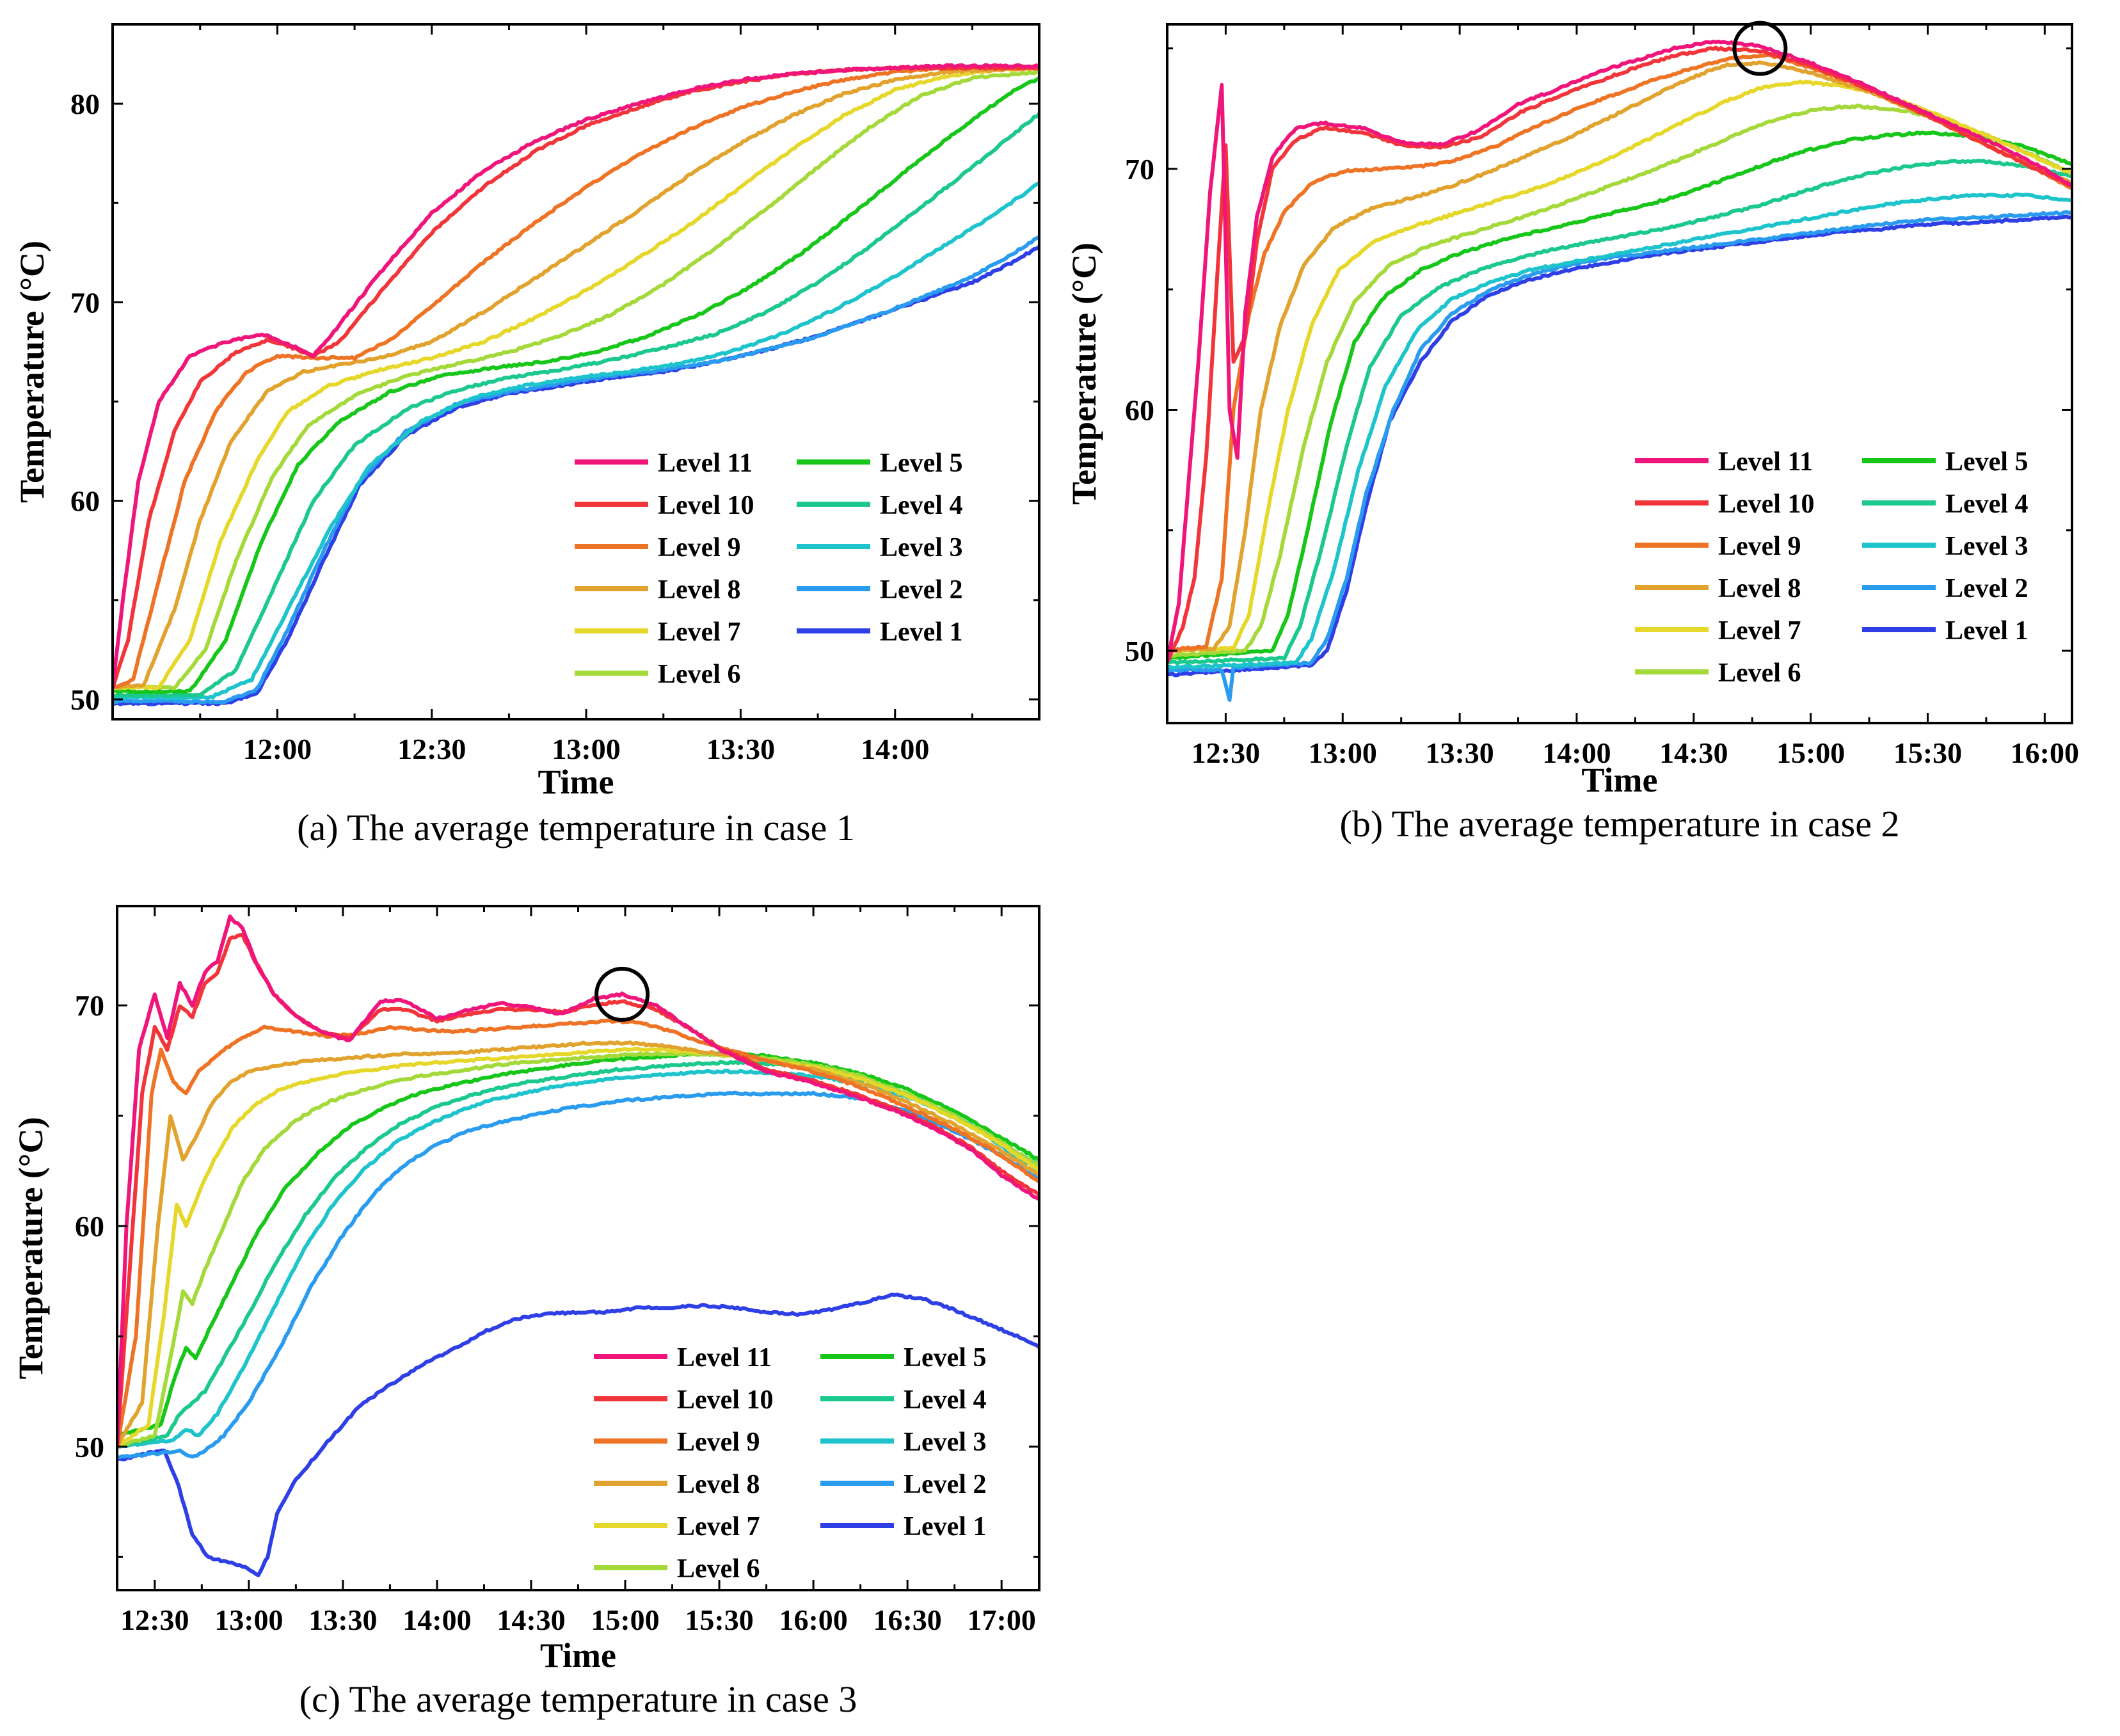  I want to click on legend-label: Level 5, so click(921, 463).